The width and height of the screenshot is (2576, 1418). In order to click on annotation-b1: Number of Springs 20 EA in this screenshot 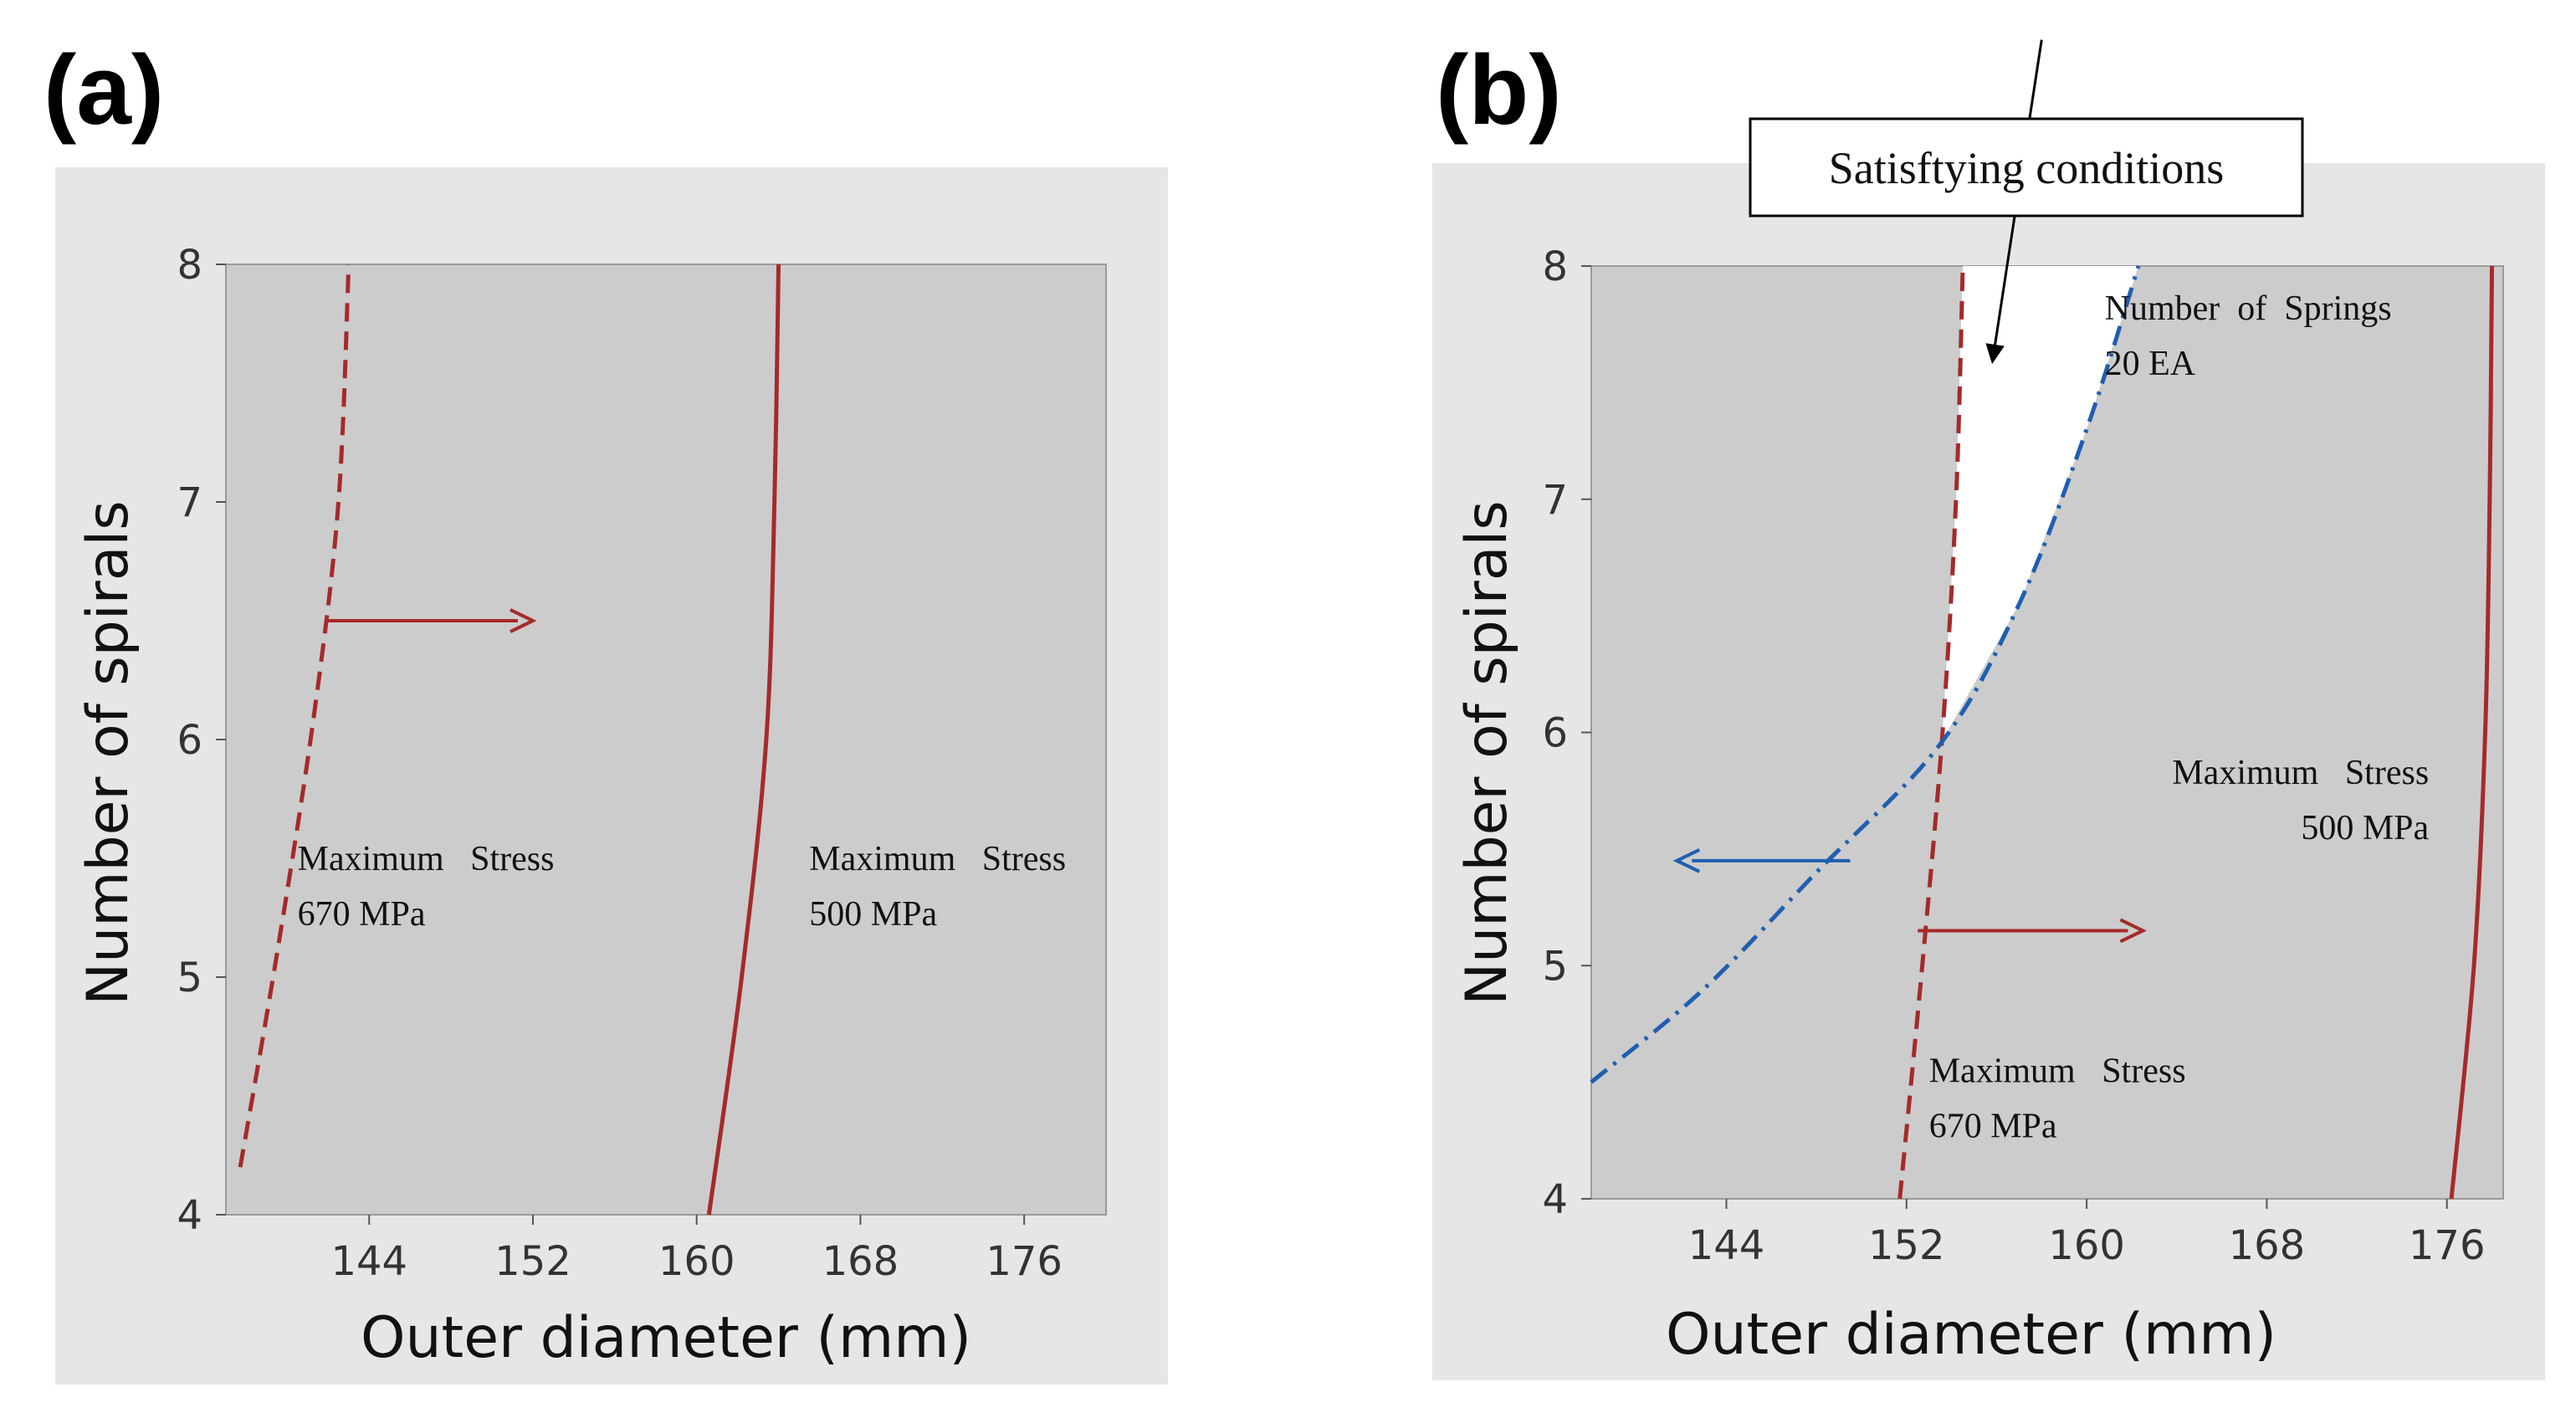, I will do `click(2249, 336)`.